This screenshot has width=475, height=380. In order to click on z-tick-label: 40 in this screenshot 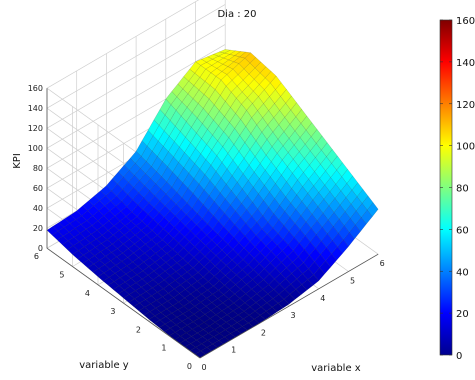, I will do `click(38, 208)`.